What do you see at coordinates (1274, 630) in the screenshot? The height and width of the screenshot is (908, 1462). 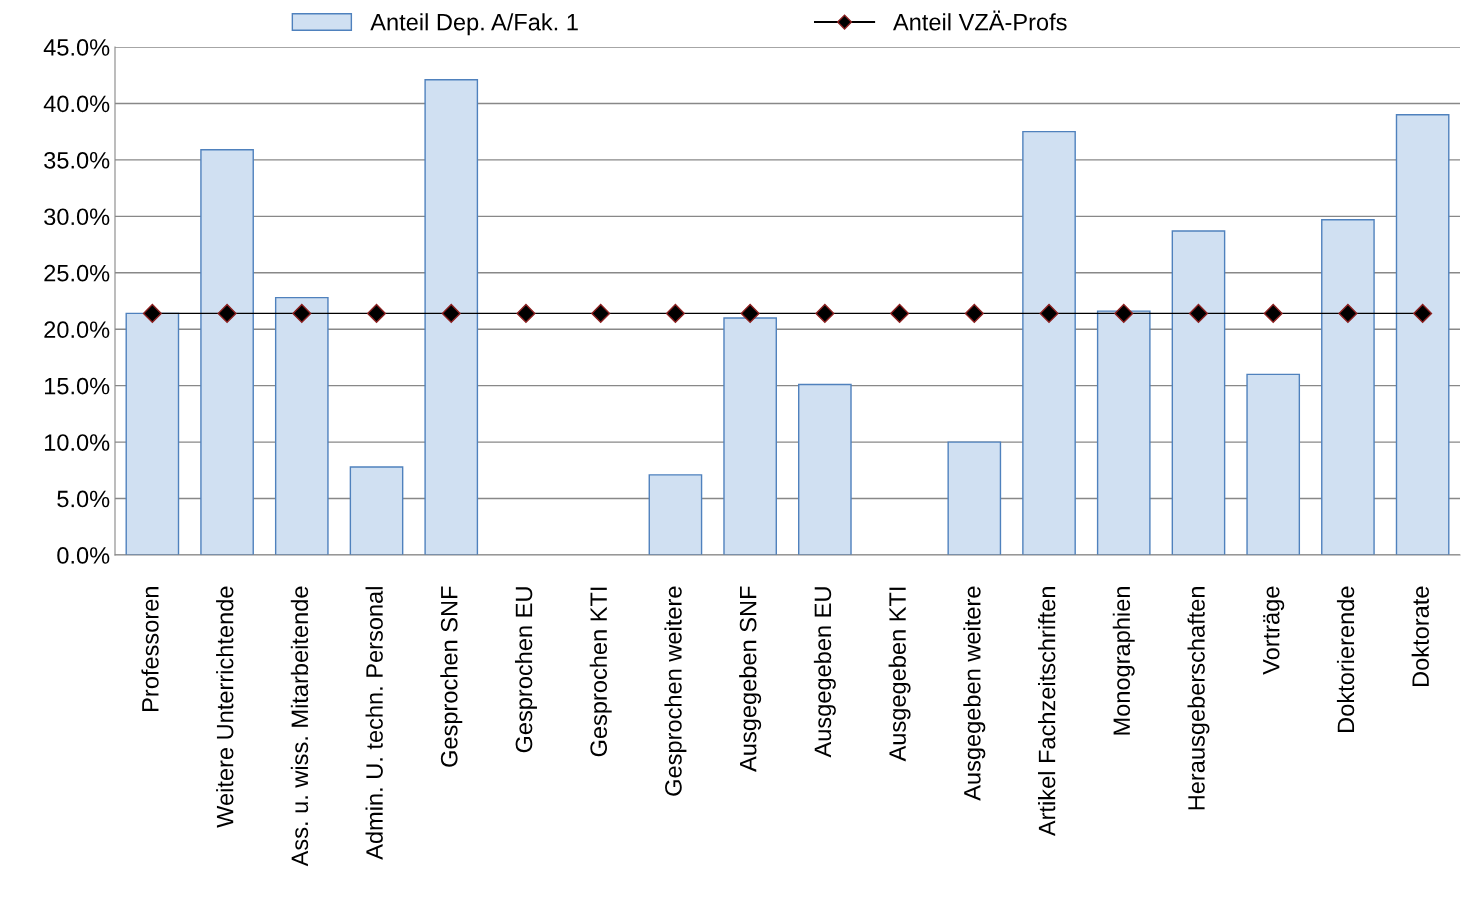 I see `x-tick-label: Vorträge` at bounding box center [1274, 630].